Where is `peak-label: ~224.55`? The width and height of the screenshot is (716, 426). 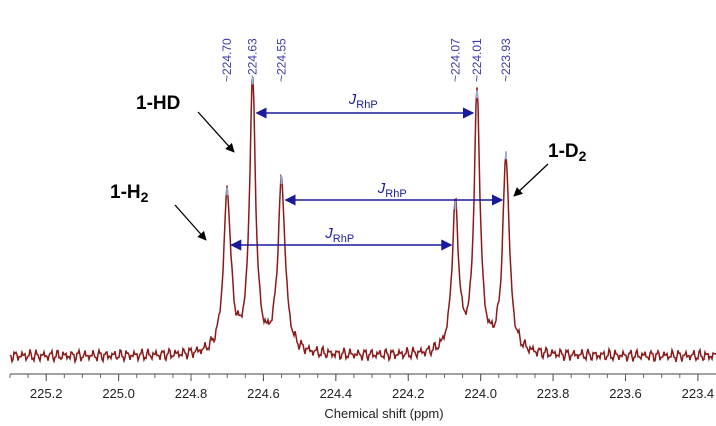 peak-label: ~224.55 is located at coordinates (282, 60).